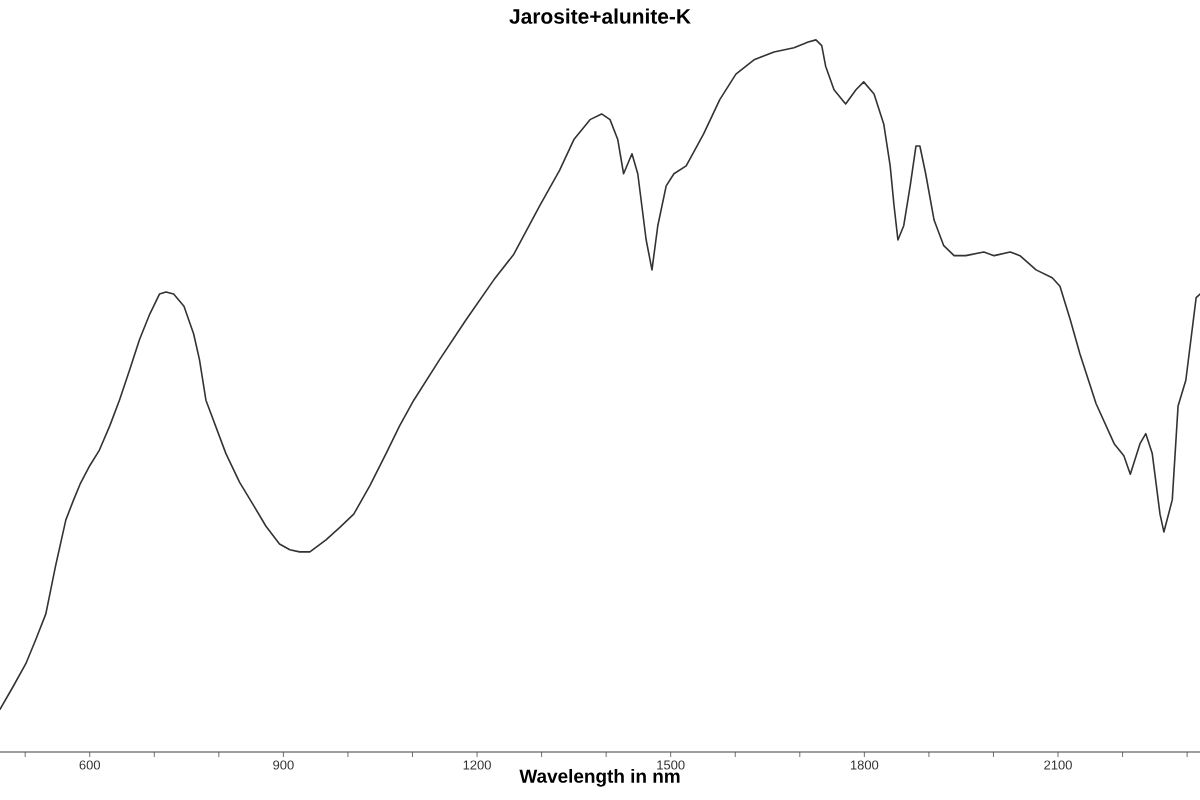 This screenshot has height=800, width=1200. I want to click on x-axis-title: Wavelength in nm, so click(599, 777).